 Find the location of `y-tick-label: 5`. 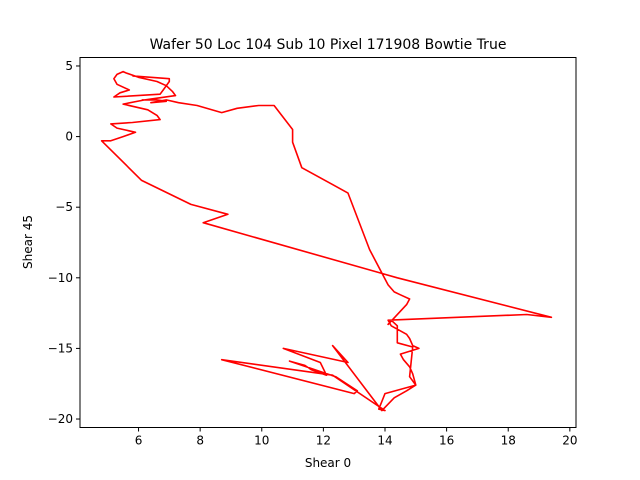

y-tick-label: 5 is located at coordinates (69, 66).